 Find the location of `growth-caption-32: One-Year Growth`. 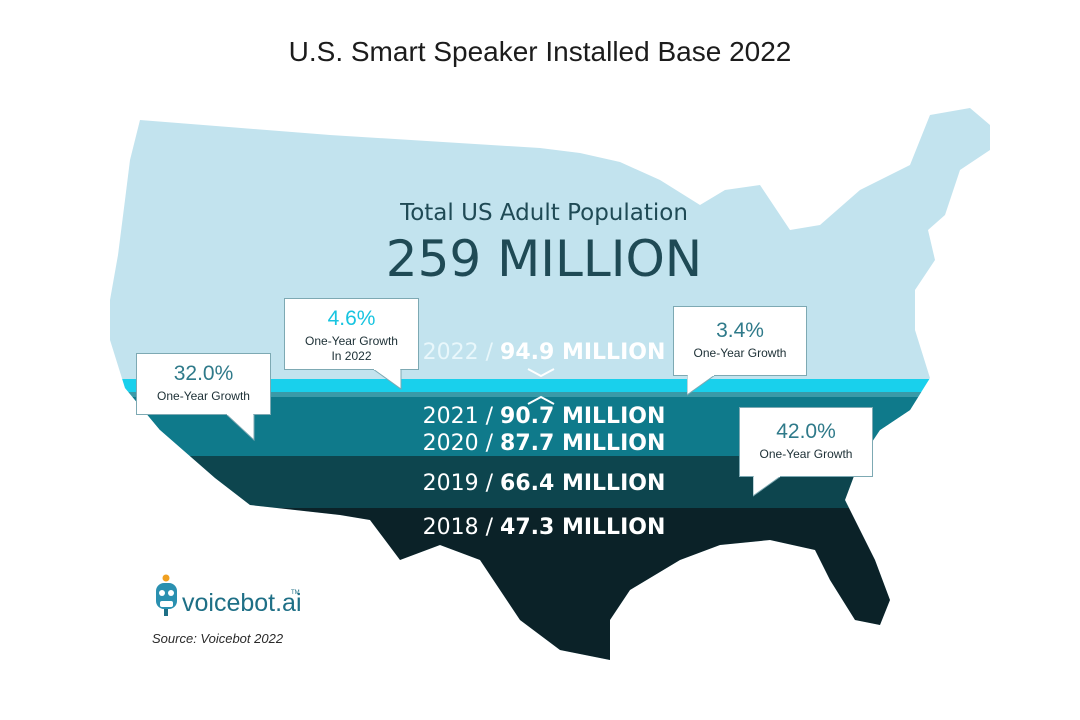

growth-caption-32: One-Year Growth is located at coordinates (203, 396).